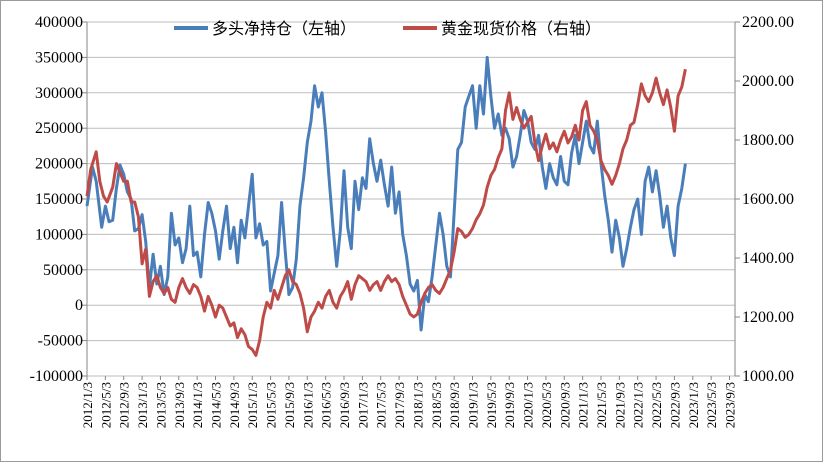 Image resolution: width=823 pixels, height=462 pixels. Describe the element at coordinates (362, 405) in the screenshot. I see `x-tick-label: 2017/1/3` at that location.